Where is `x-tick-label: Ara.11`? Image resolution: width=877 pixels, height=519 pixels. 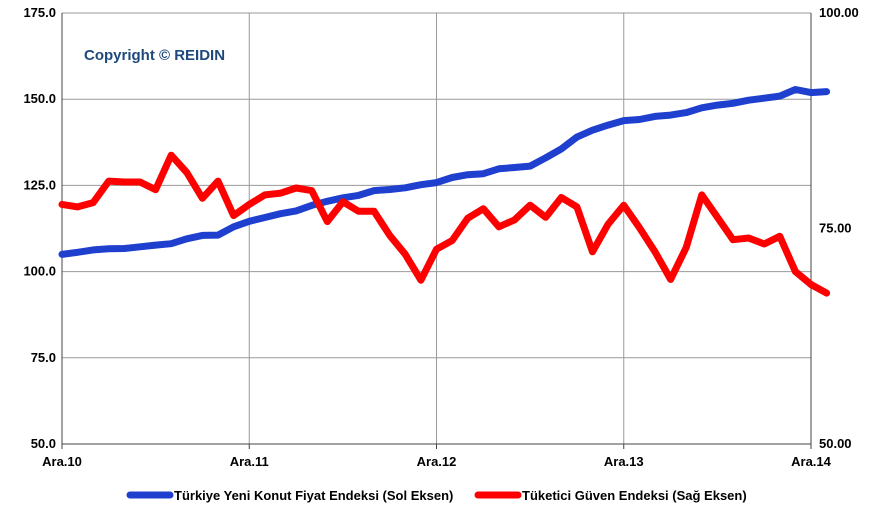
x-tick-label: Ara.11 is located at coordinates (249, 461).